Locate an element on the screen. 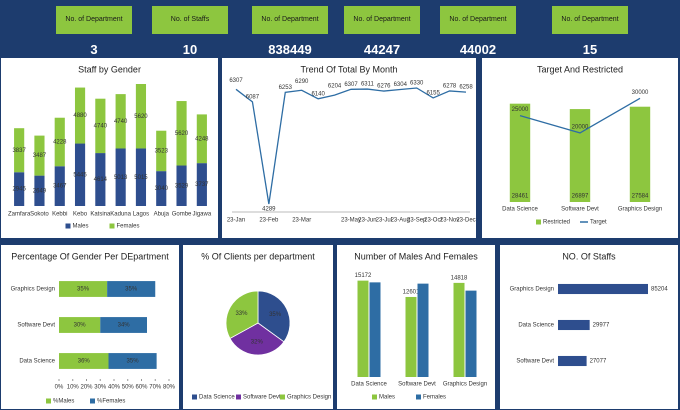  x-tick-label: Data Science is located at coordinates (369, 385).